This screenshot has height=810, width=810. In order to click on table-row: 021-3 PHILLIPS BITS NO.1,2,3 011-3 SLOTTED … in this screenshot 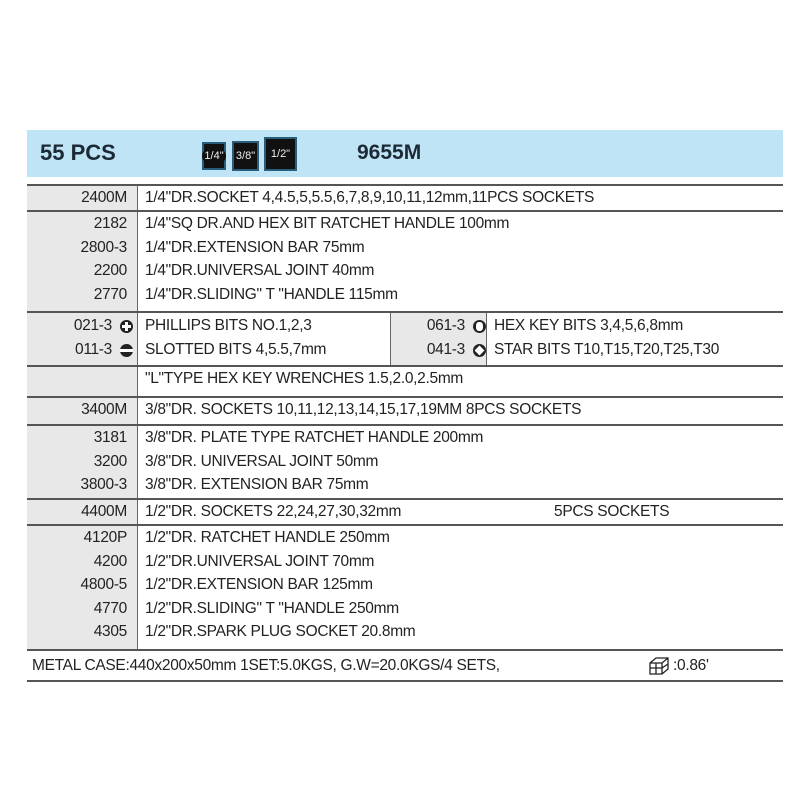, I will do `click(405, 339)`.